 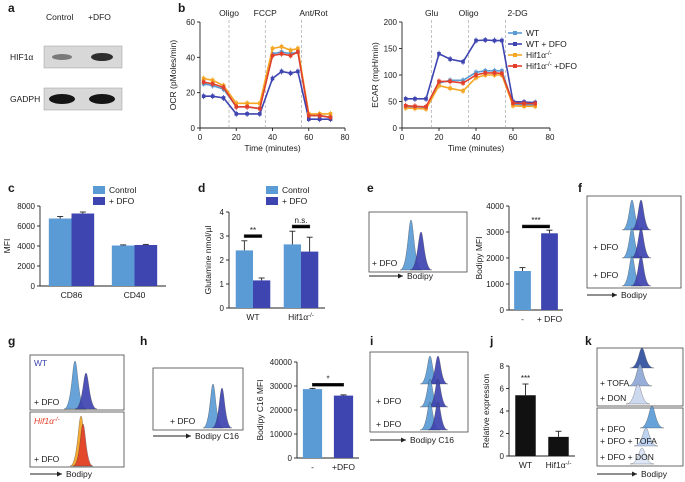 What do you see at coordinates (40, 363) in the screenshot?
I see `histogram-label: WT` at bounding box center [40, 363].